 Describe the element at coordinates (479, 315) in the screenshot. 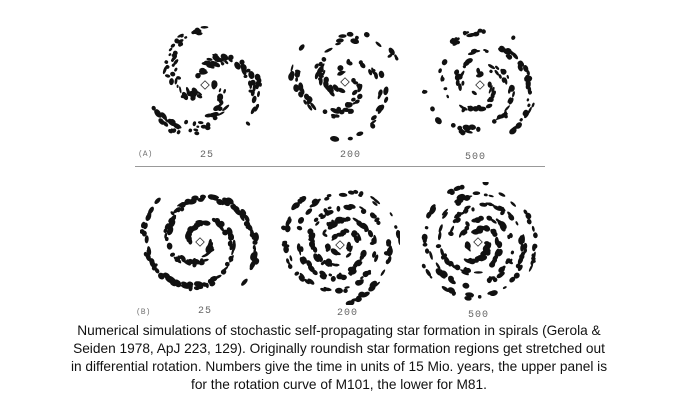

I see `time-label-b-500: 500` at that location.